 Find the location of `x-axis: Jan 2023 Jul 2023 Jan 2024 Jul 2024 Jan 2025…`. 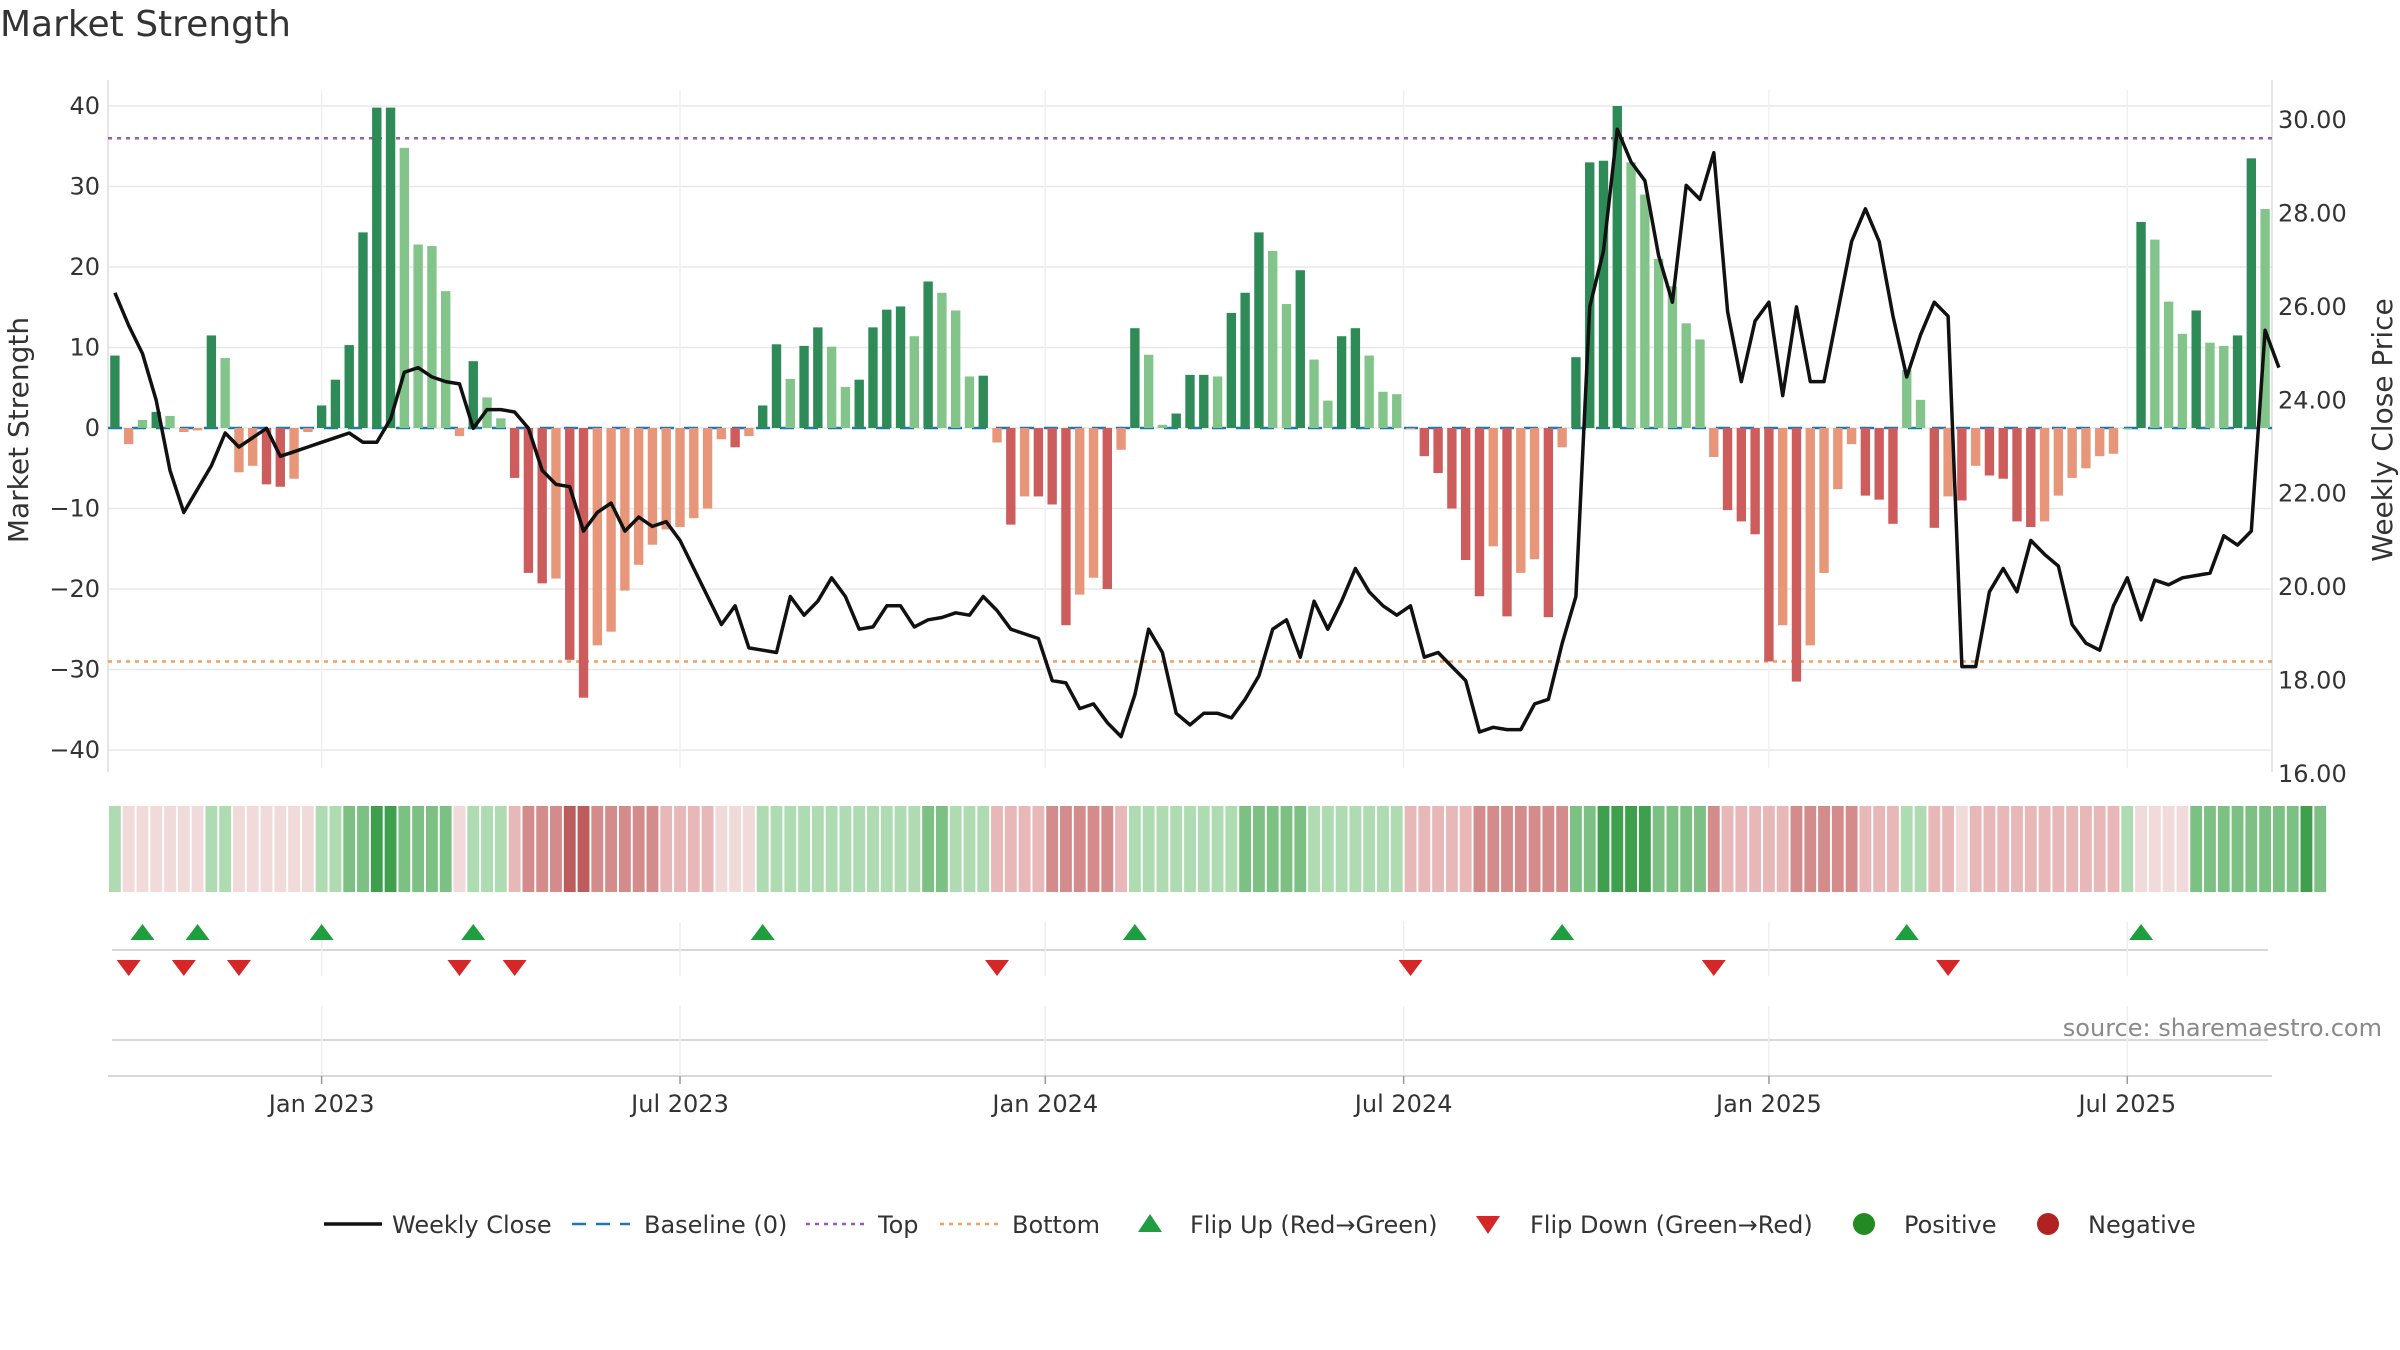

x-axis: Jan 2023 Jul 2023 Jan 2024 Jul 2024 Jan 2025… is located at coordinates (1190, 1096).